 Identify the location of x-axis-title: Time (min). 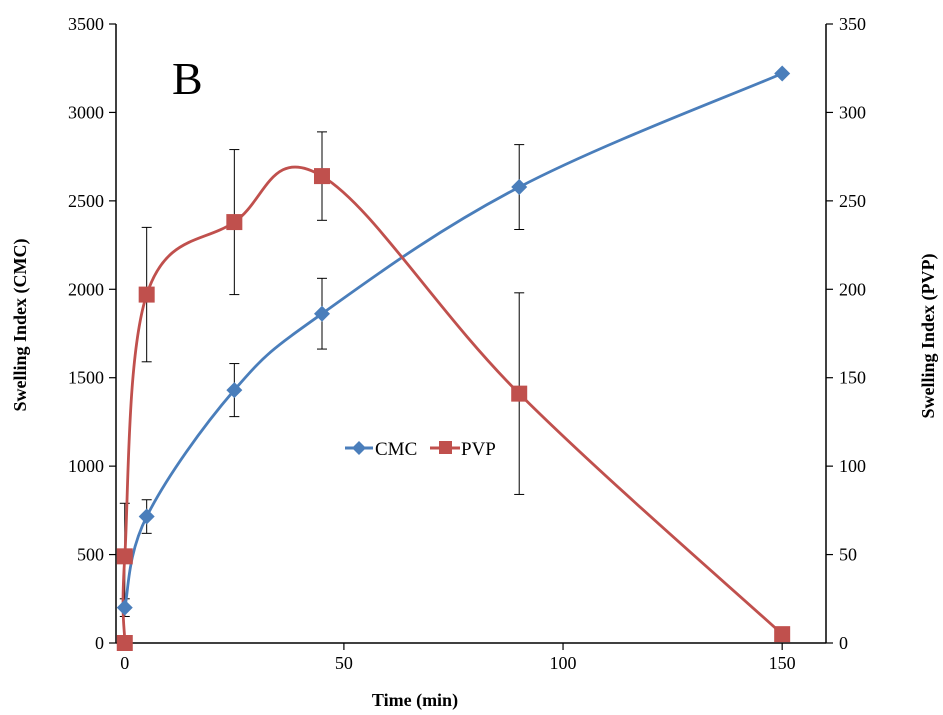
(415, 700).